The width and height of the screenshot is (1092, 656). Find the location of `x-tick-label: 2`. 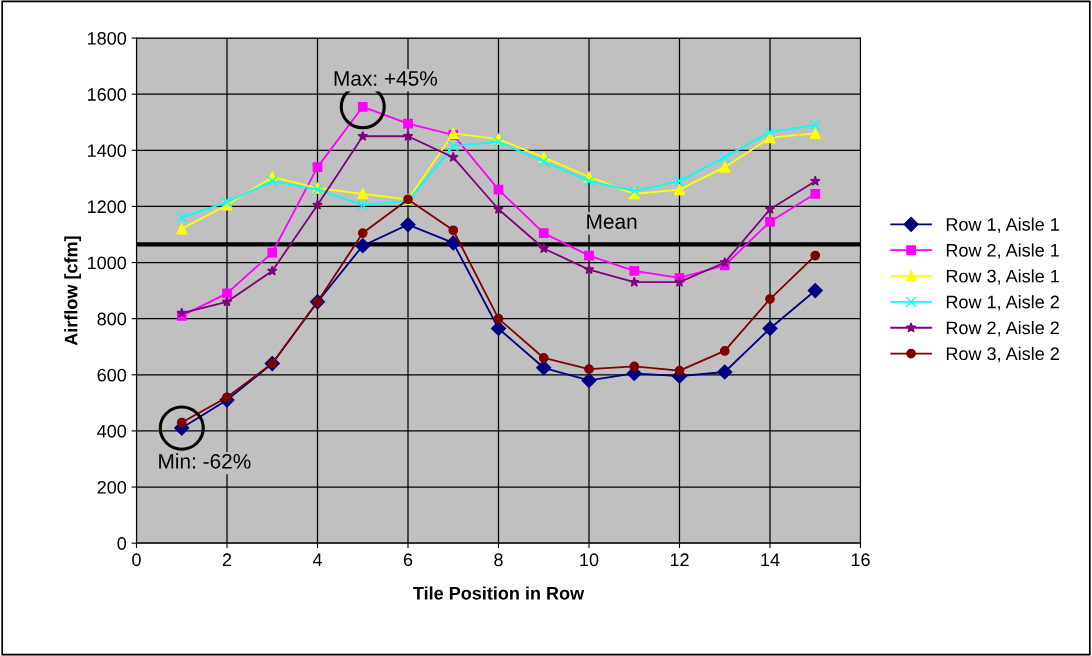

x-tick-label: 2 is located at coordinates (227, 559).